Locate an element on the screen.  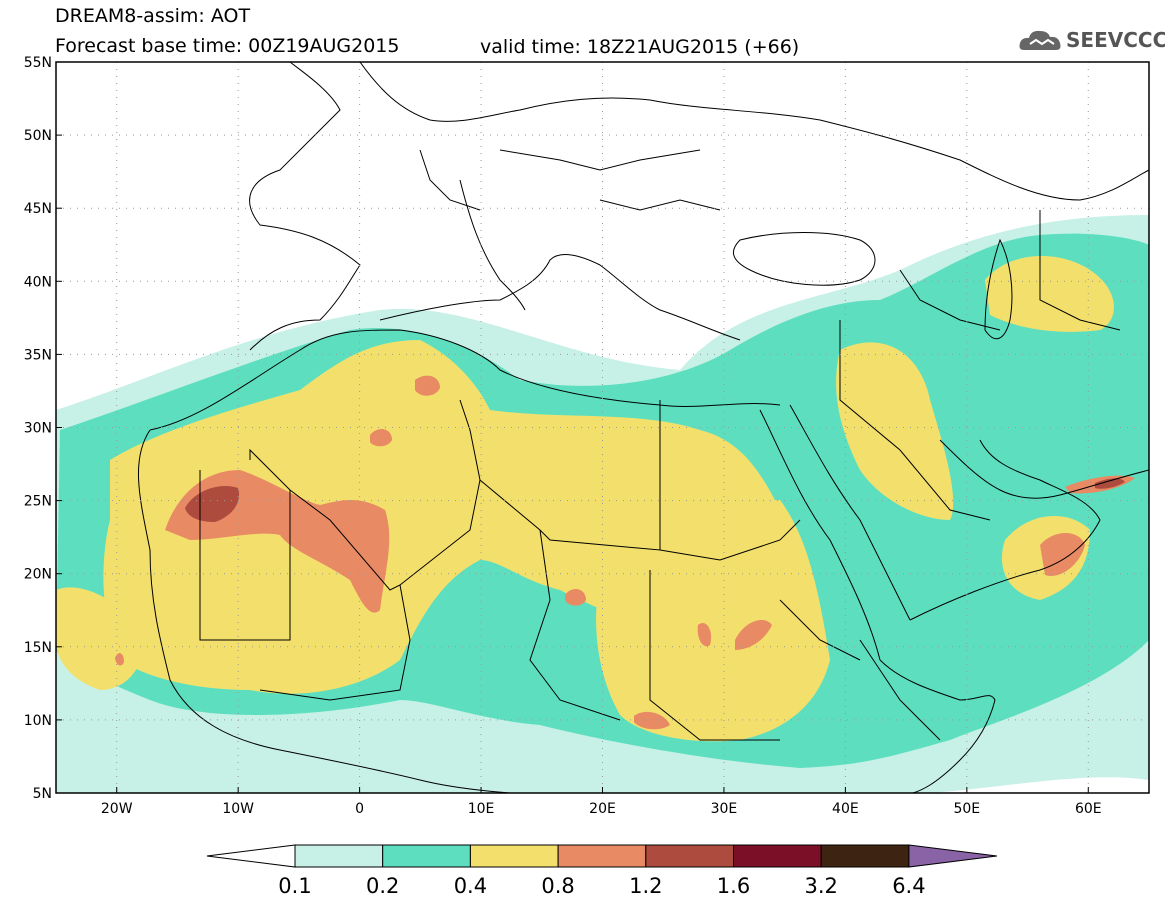
aot-band-0.8-atlantic is located at coordinates (119, 659).